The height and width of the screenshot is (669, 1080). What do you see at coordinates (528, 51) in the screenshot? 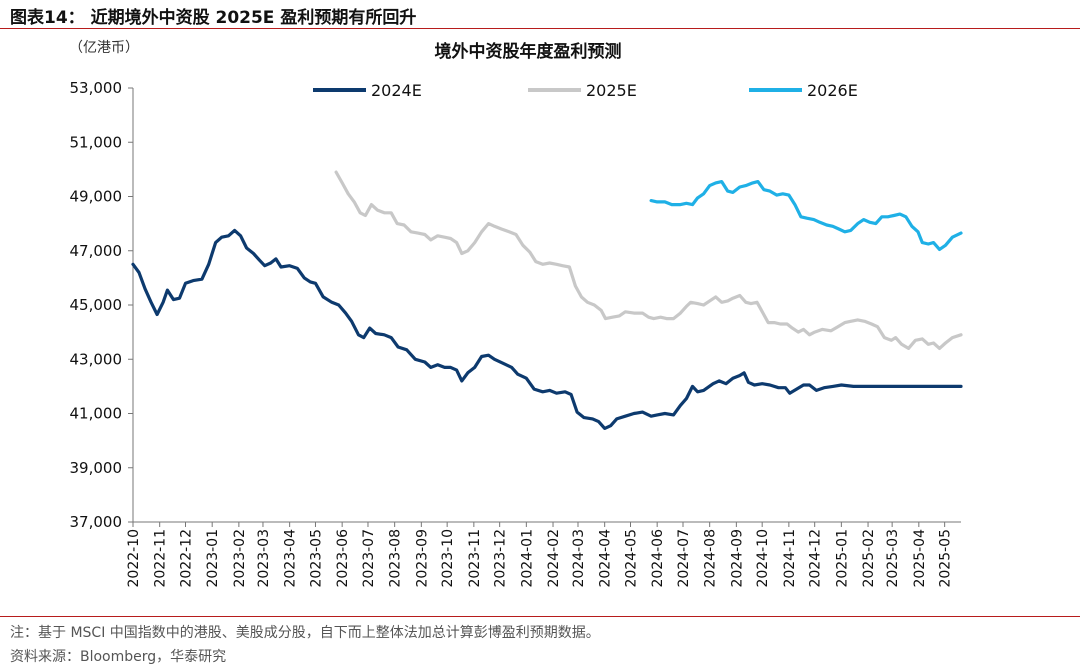
I see `chart-title: 境外中资股年度盈利预测` at bounding box center [528, 51].